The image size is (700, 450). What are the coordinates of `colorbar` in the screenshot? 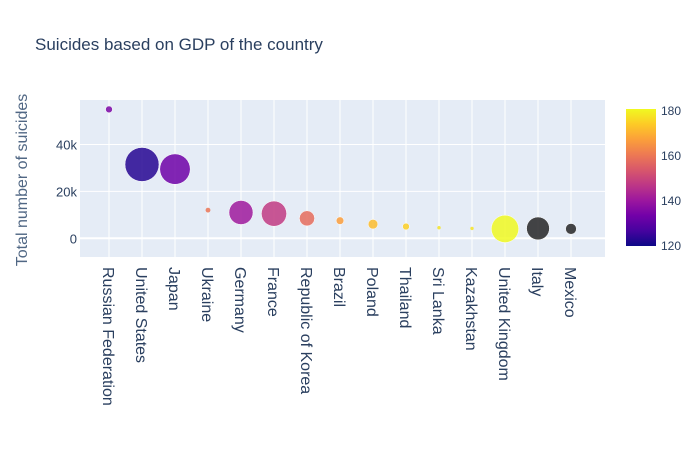 It's located at (641, 177).